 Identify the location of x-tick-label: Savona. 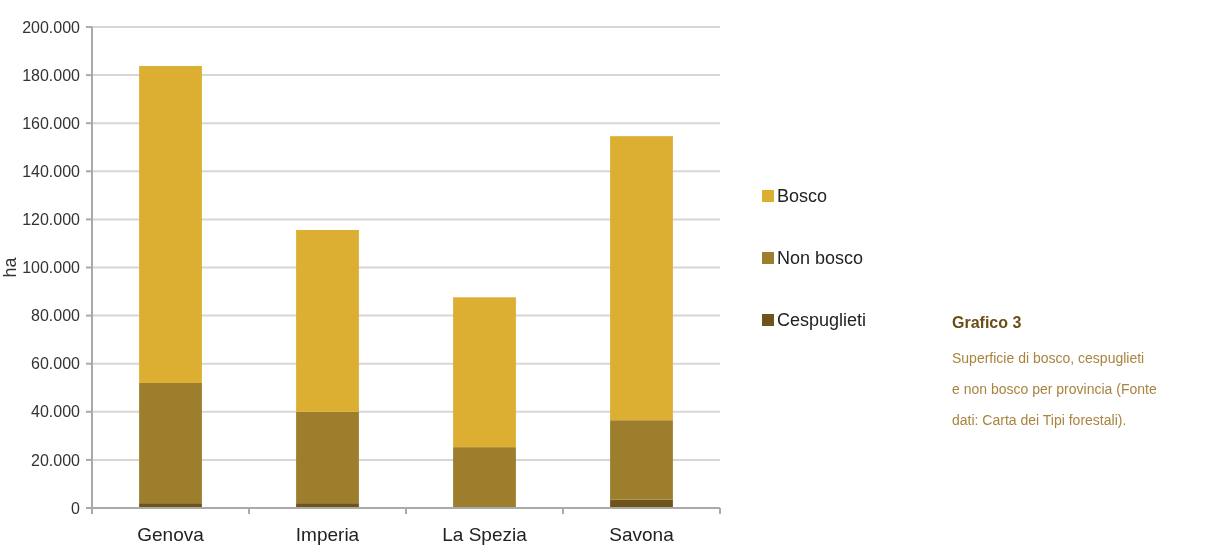
(642, 534).